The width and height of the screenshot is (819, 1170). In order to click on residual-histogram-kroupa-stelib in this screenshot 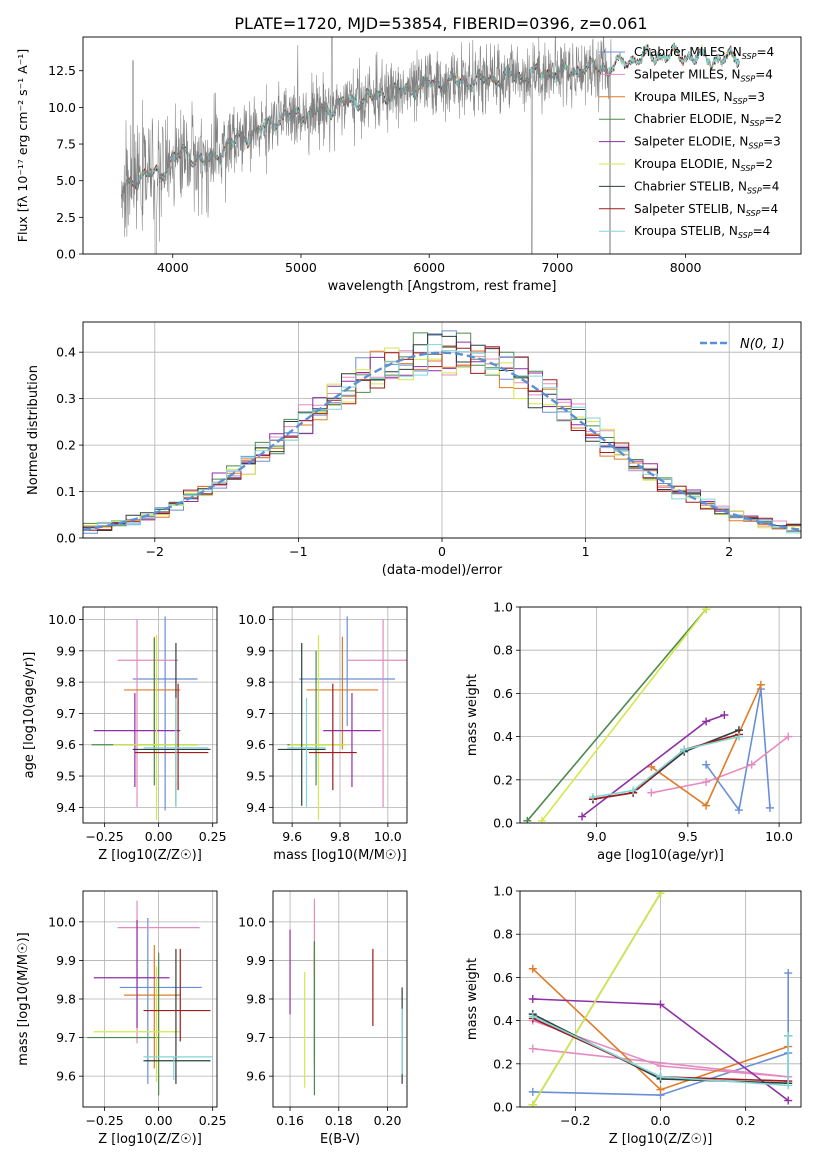, I will do `click(442, 441)`.